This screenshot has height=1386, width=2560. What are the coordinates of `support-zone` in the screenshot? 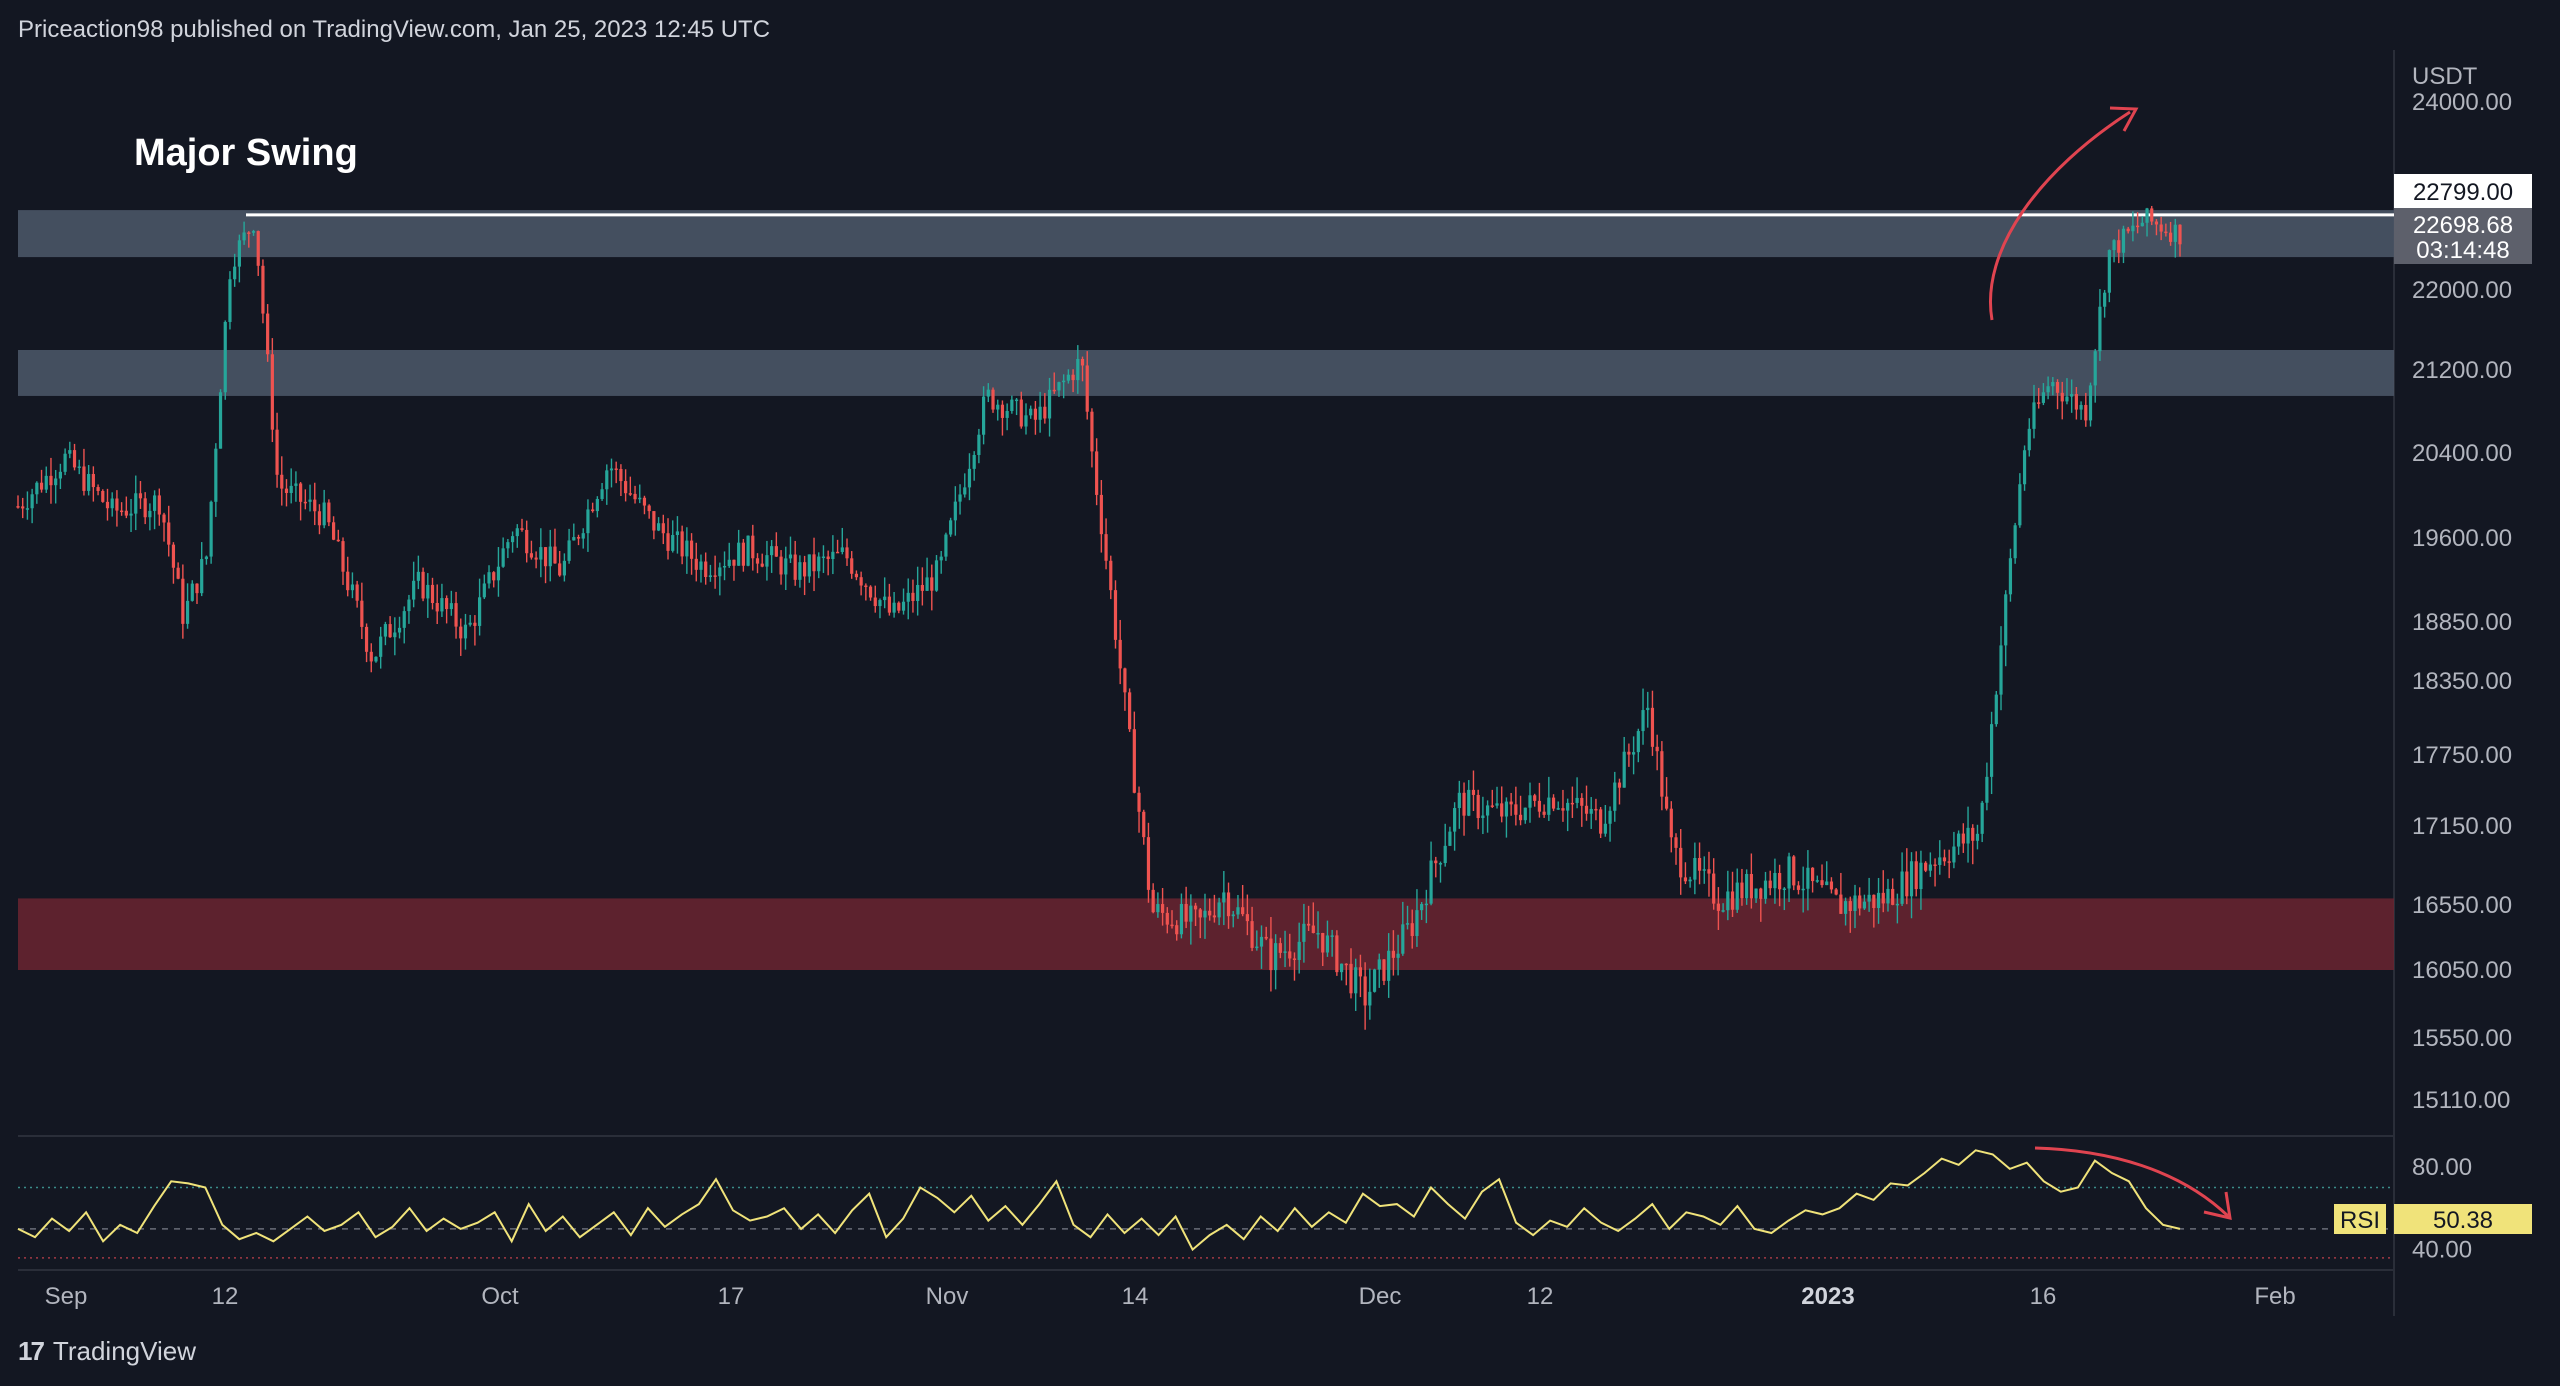 It's located at (1206, 934).